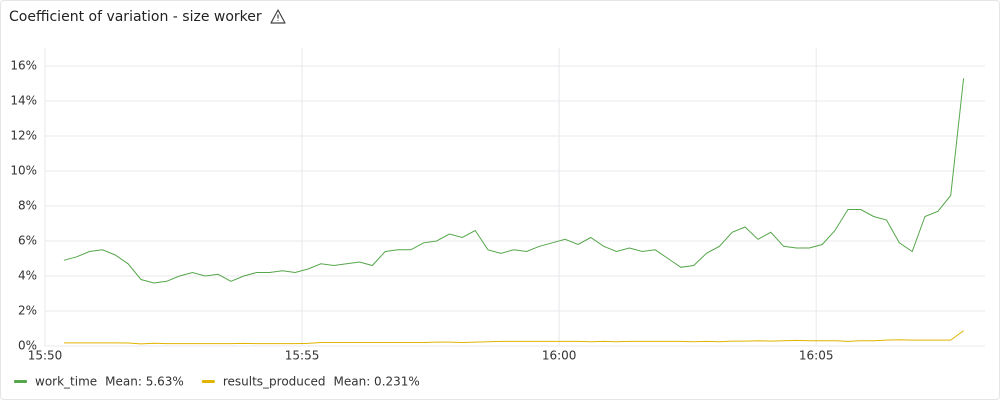  What do you see at coordinates (278, 16) in the screenshot?
I see `warning-icon` at bounding box center [278, 16].